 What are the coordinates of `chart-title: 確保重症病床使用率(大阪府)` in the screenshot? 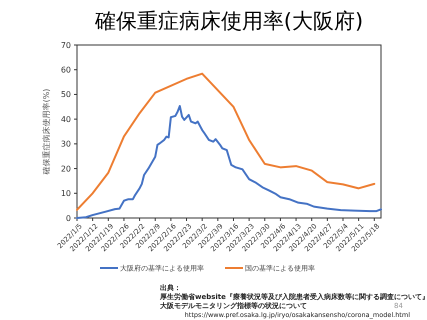 It's located at (229, 21).